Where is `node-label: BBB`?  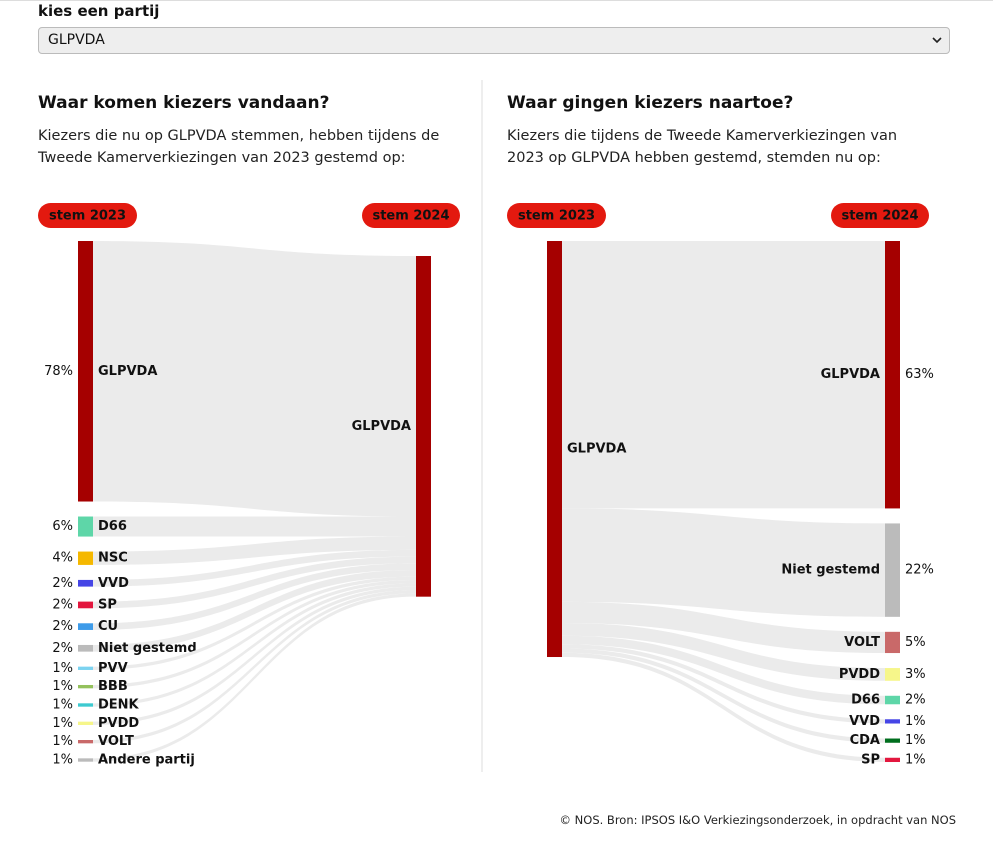 node-label: BBB is located at coordinates (113, 686).